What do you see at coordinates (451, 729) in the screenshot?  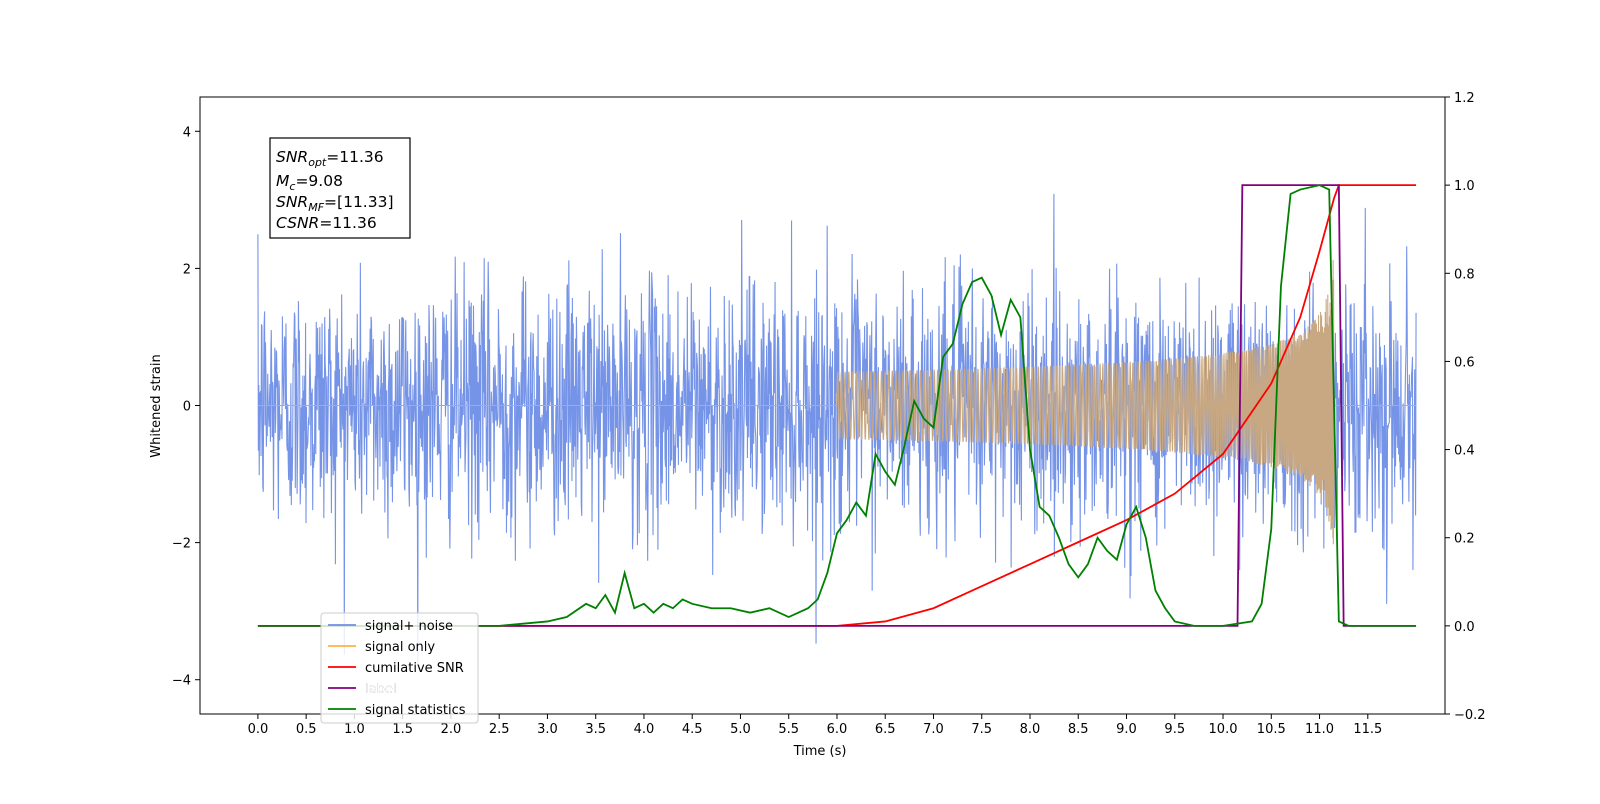 I see `x-tick-label: 2.0` at bounding box center [451, 729].